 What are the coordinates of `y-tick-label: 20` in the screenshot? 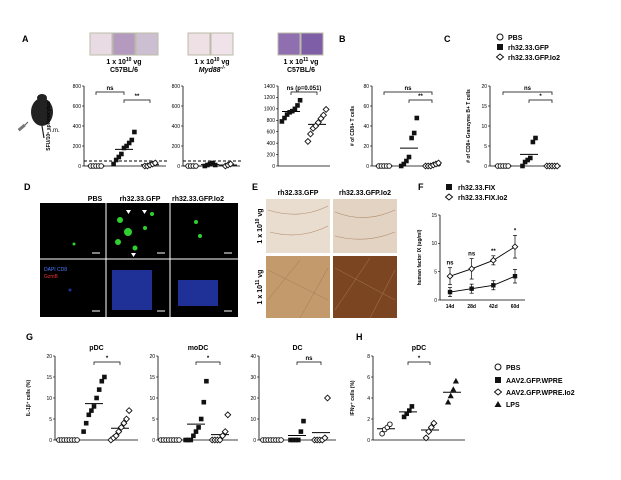 It's located at (253, 399).